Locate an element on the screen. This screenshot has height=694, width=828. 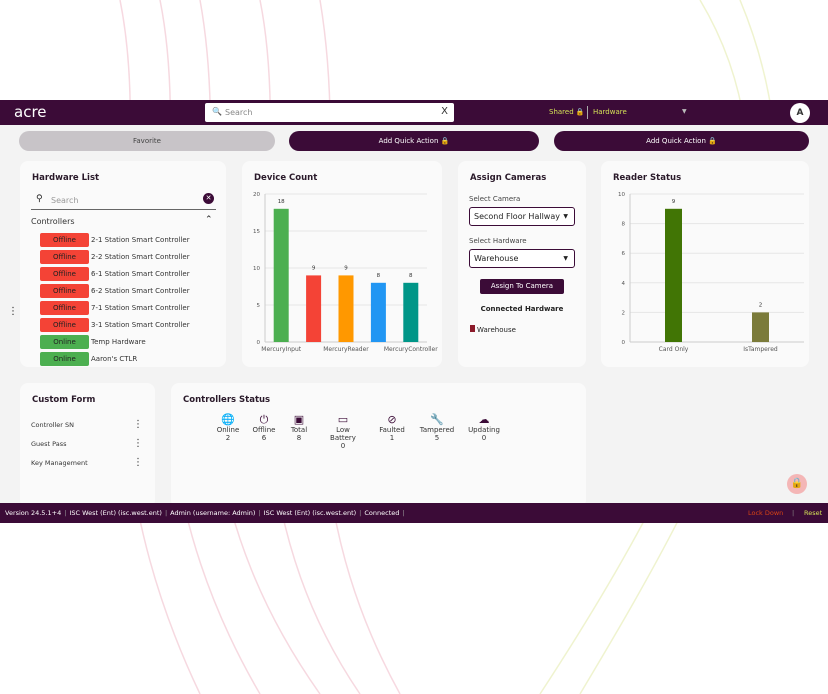
camera-value: Second Floor Hallway is located at coordinates (517, 216).